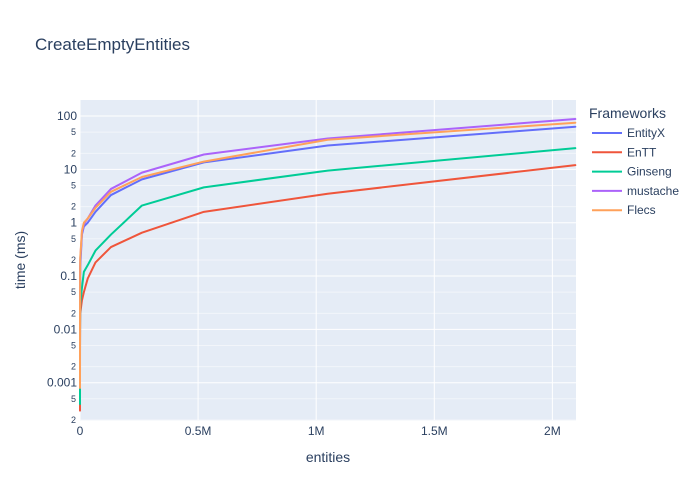 The width and height of the screenshot is (700, 500). Describe the element at coordinates (71, 169) in the screenshot. I see `y-tick-label: 10` at that location.